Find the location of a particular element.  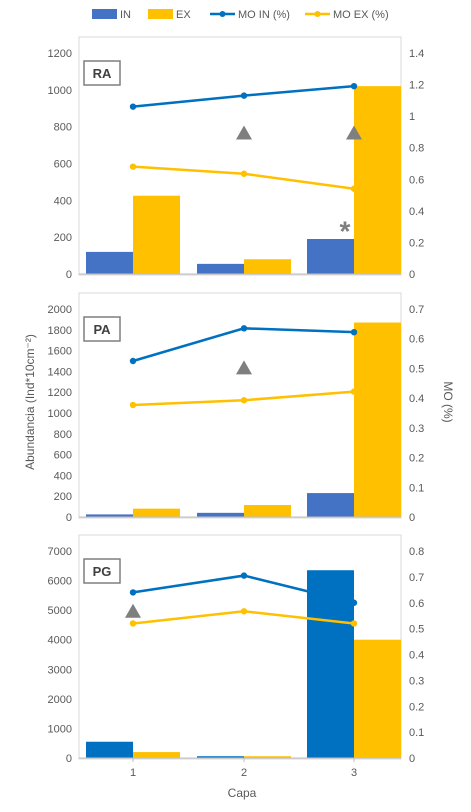

x-axis-label: Capa is located at coordinates (242, 793).